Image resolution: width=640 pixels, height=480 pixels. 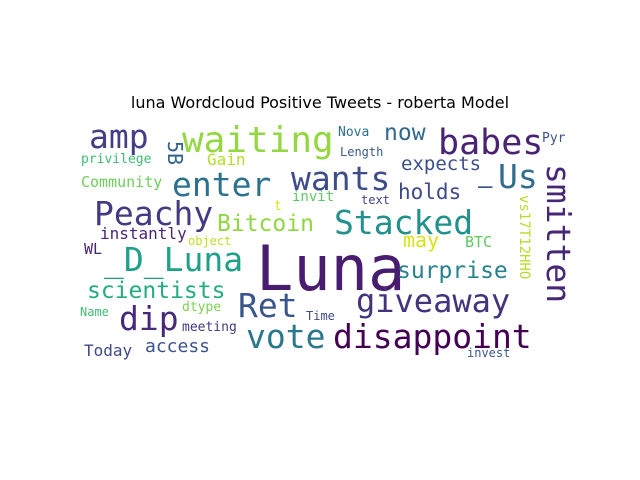 I want to click on word-waiting: waiting, so click(x=258, y=140).